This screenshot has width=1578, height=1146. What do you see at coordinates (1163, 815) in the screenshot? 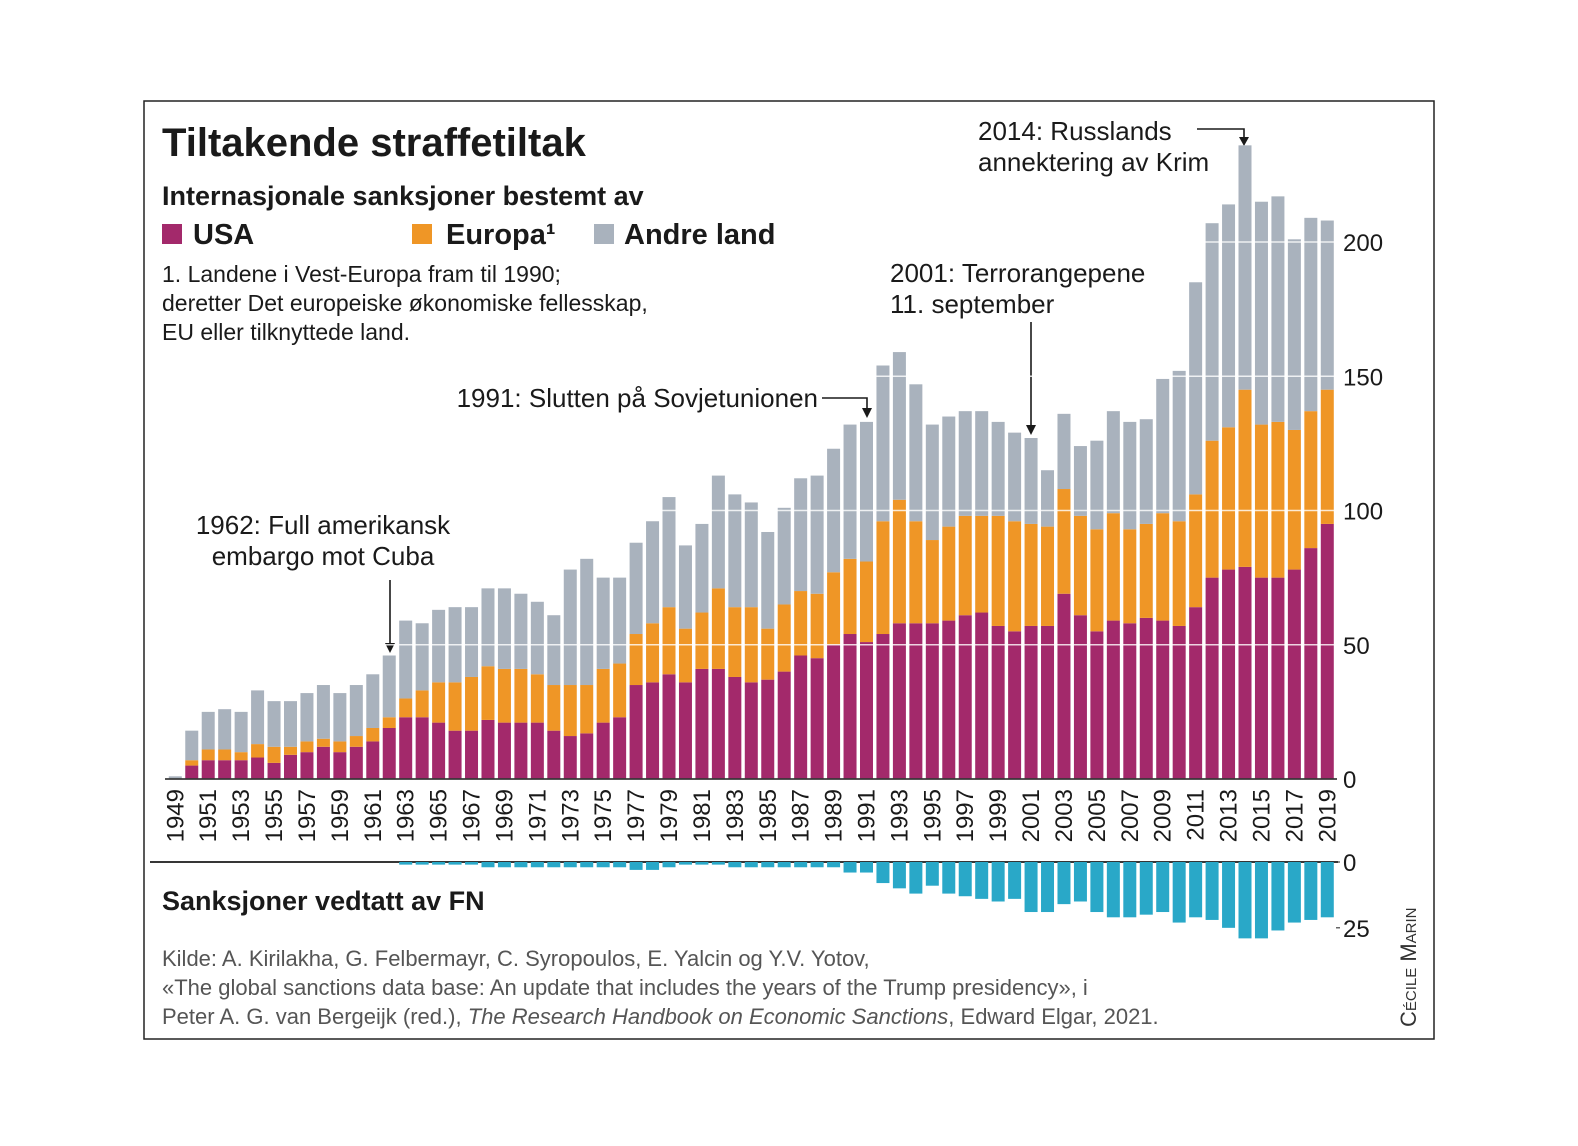
I see `x-tick-label: 2009` at bounding box center [1163, 815].